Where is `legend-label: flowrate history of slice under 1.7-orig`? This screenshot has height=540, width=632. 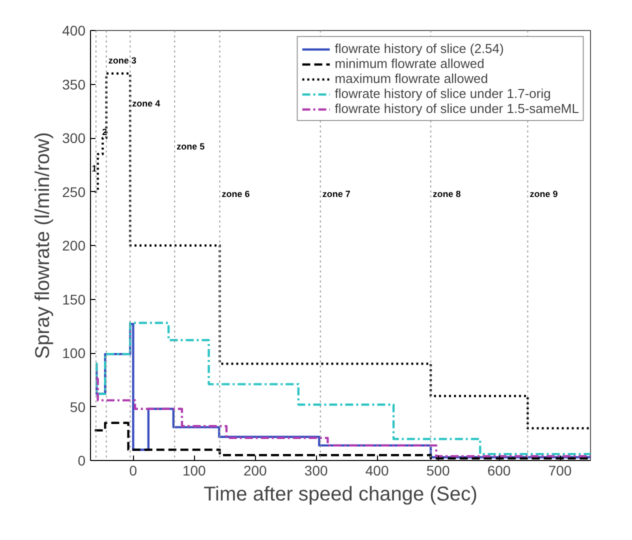 legend-label: flowrate history of slice under 1.7-orig is located at coordinates (442, 93).